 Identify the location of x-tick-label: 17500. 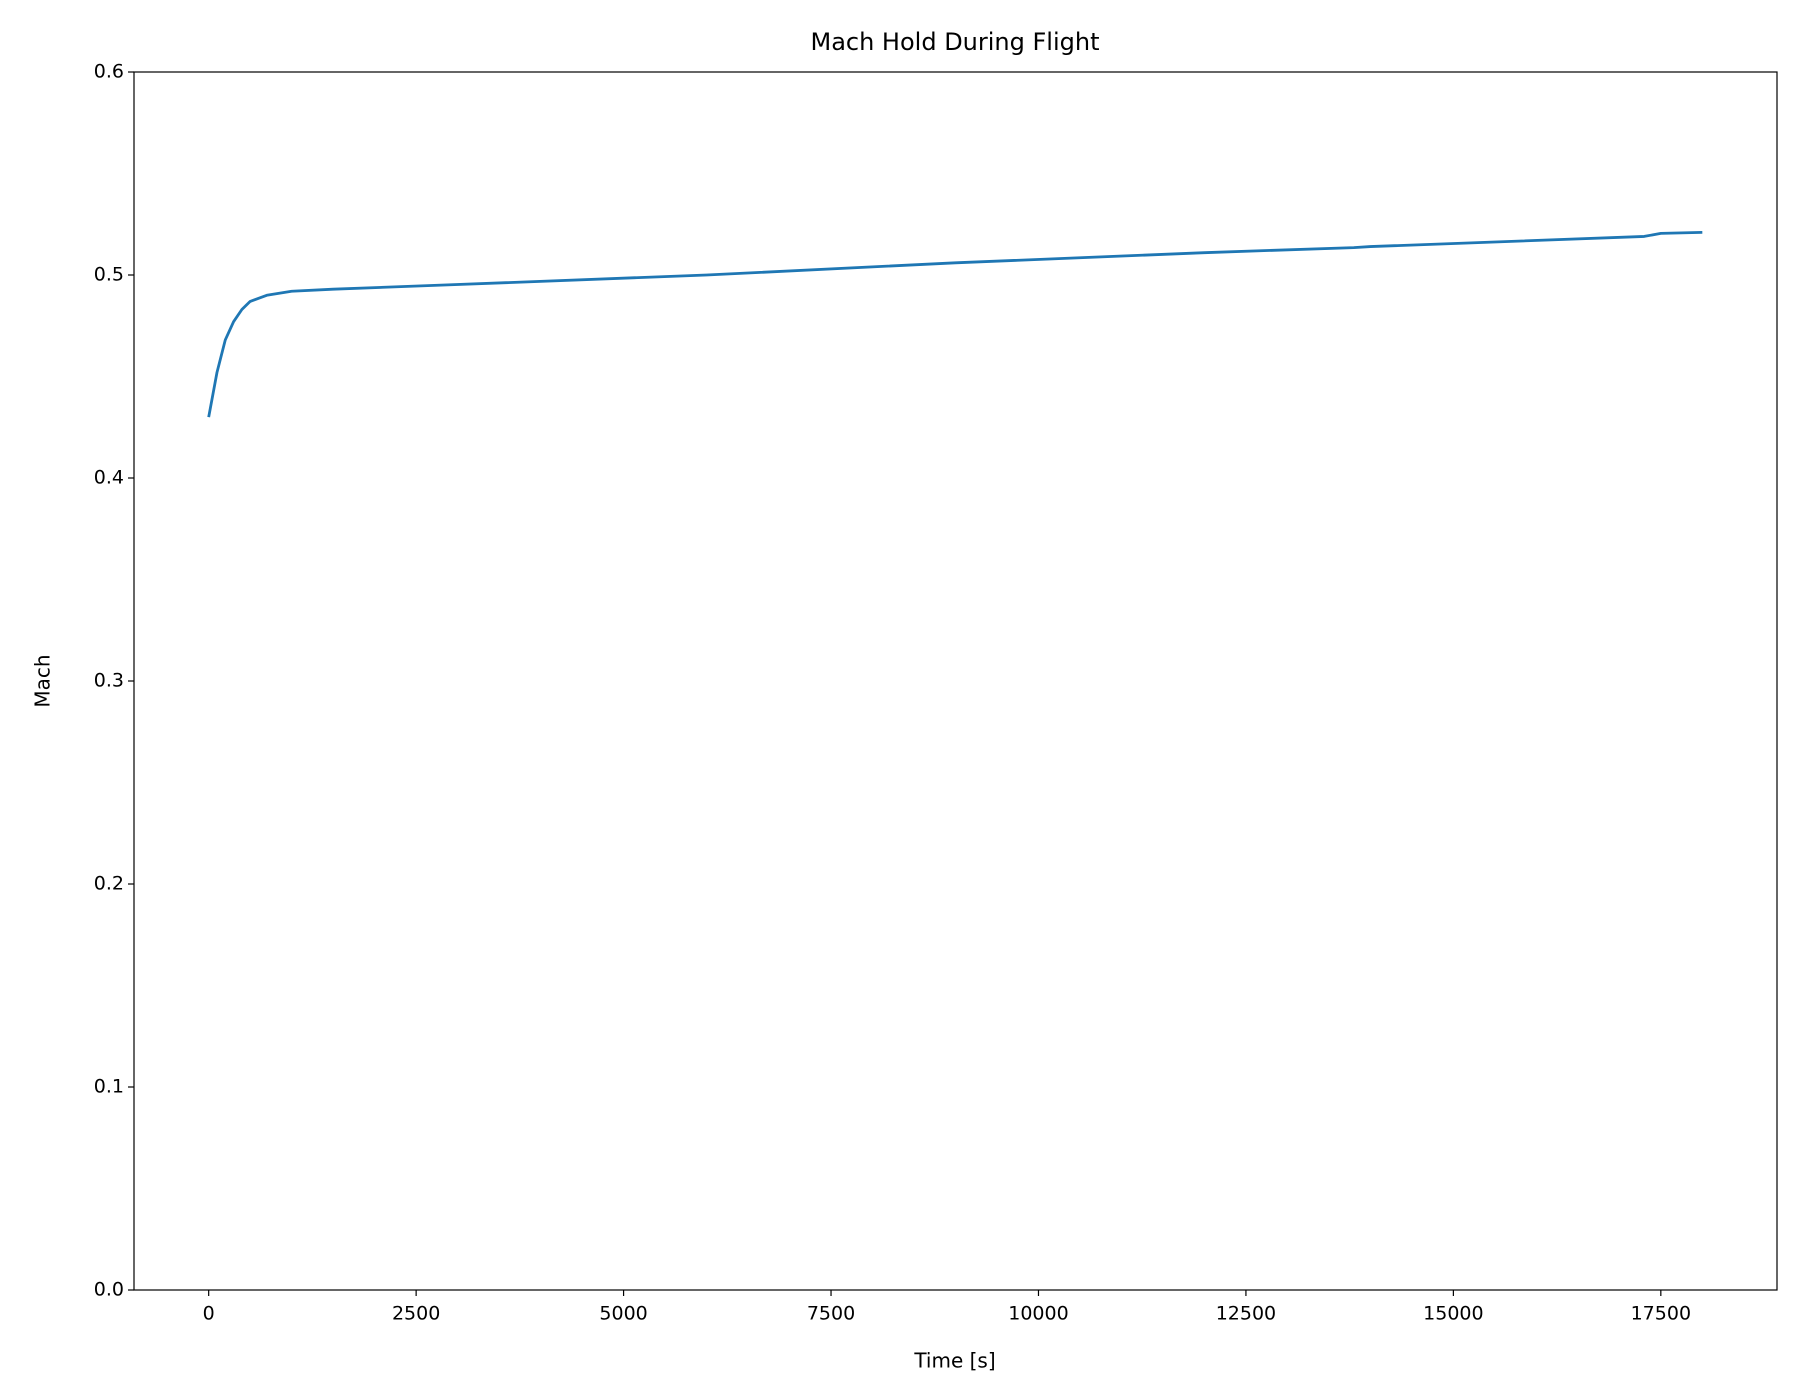
(1661, 1314).